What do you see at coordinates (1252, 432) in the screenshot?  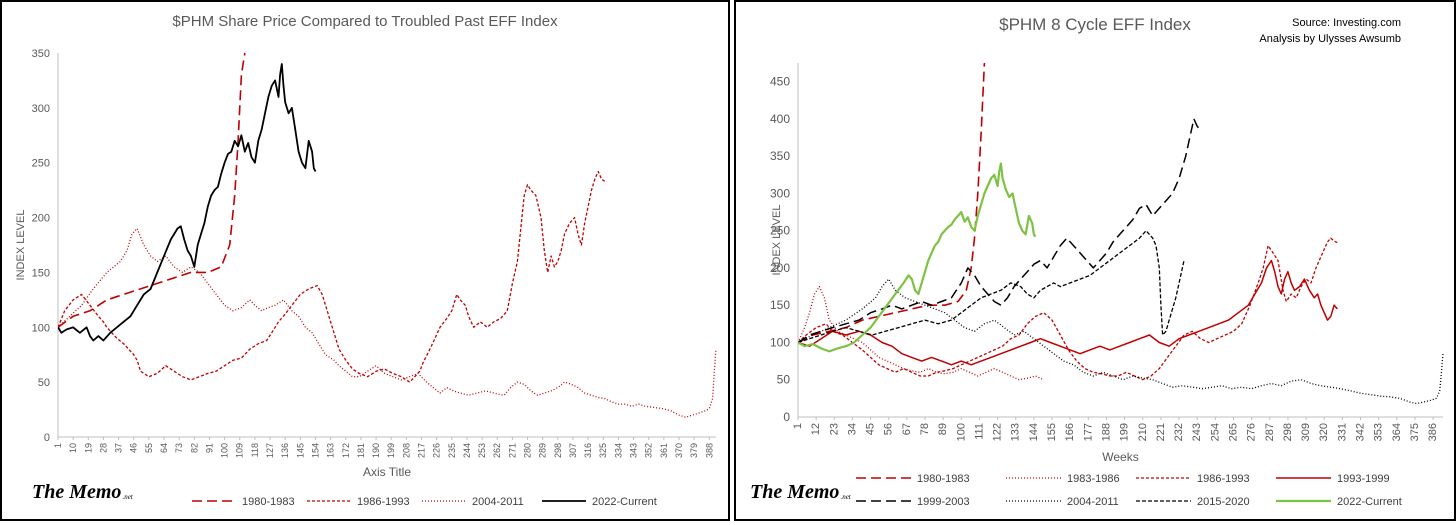 I see `x-tick-label: 276` at bounding box center [1252, 432].